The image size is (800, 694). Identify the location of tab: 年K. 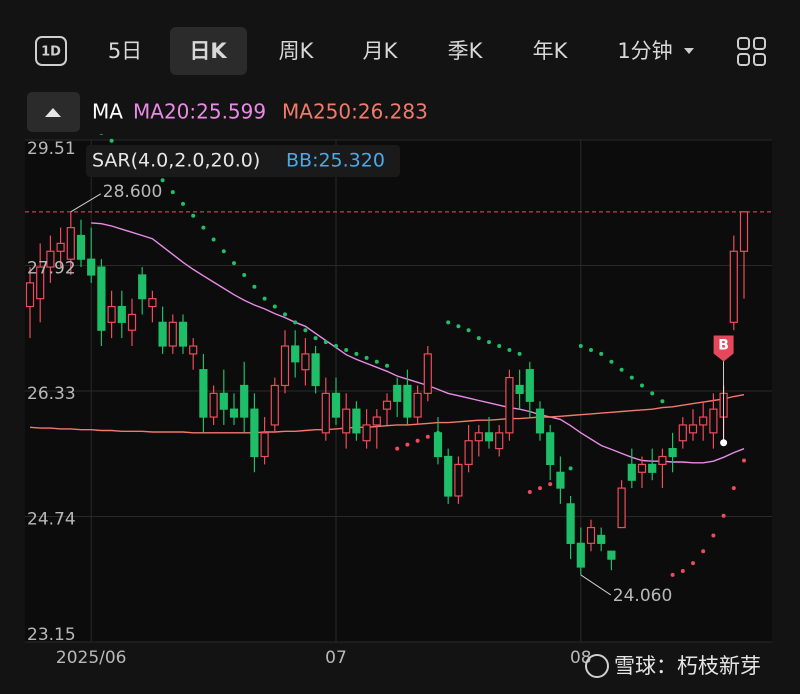
(551, 51).